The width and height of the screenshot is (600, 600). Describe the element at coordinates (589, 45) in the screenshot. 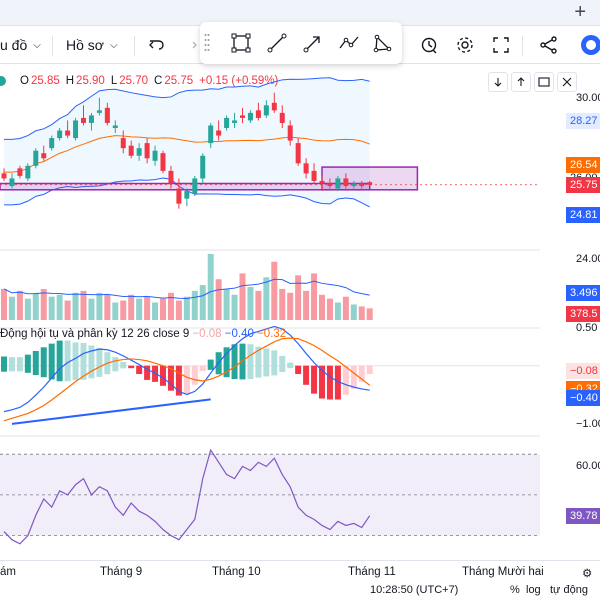

I see `publish-icon` at that location.